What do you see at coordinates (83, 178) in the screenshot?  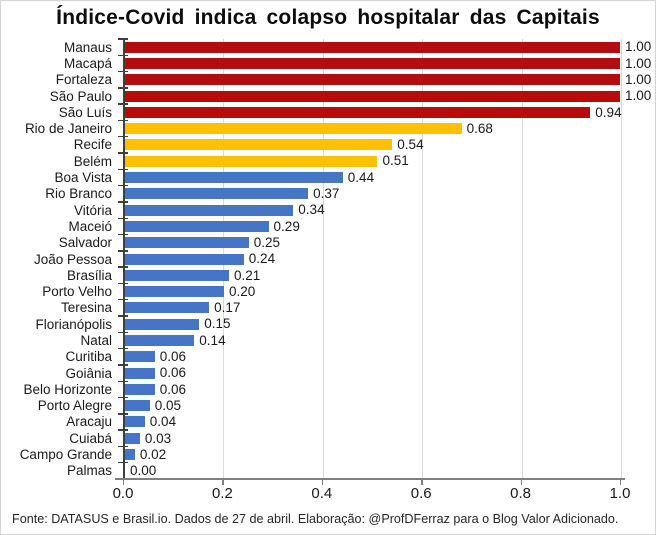 I see `category-label: Boa Vista` at bounding box center [83, 178].